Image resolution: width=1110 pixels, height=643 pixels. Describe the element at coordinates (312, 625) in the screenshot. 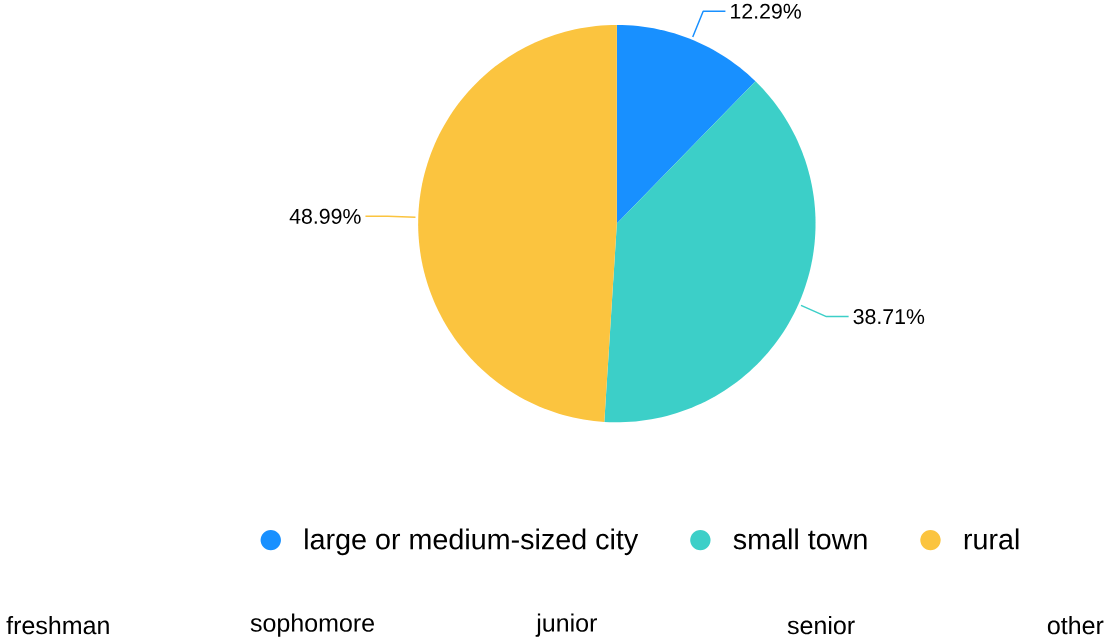

I see `text: sophomore` at that location.